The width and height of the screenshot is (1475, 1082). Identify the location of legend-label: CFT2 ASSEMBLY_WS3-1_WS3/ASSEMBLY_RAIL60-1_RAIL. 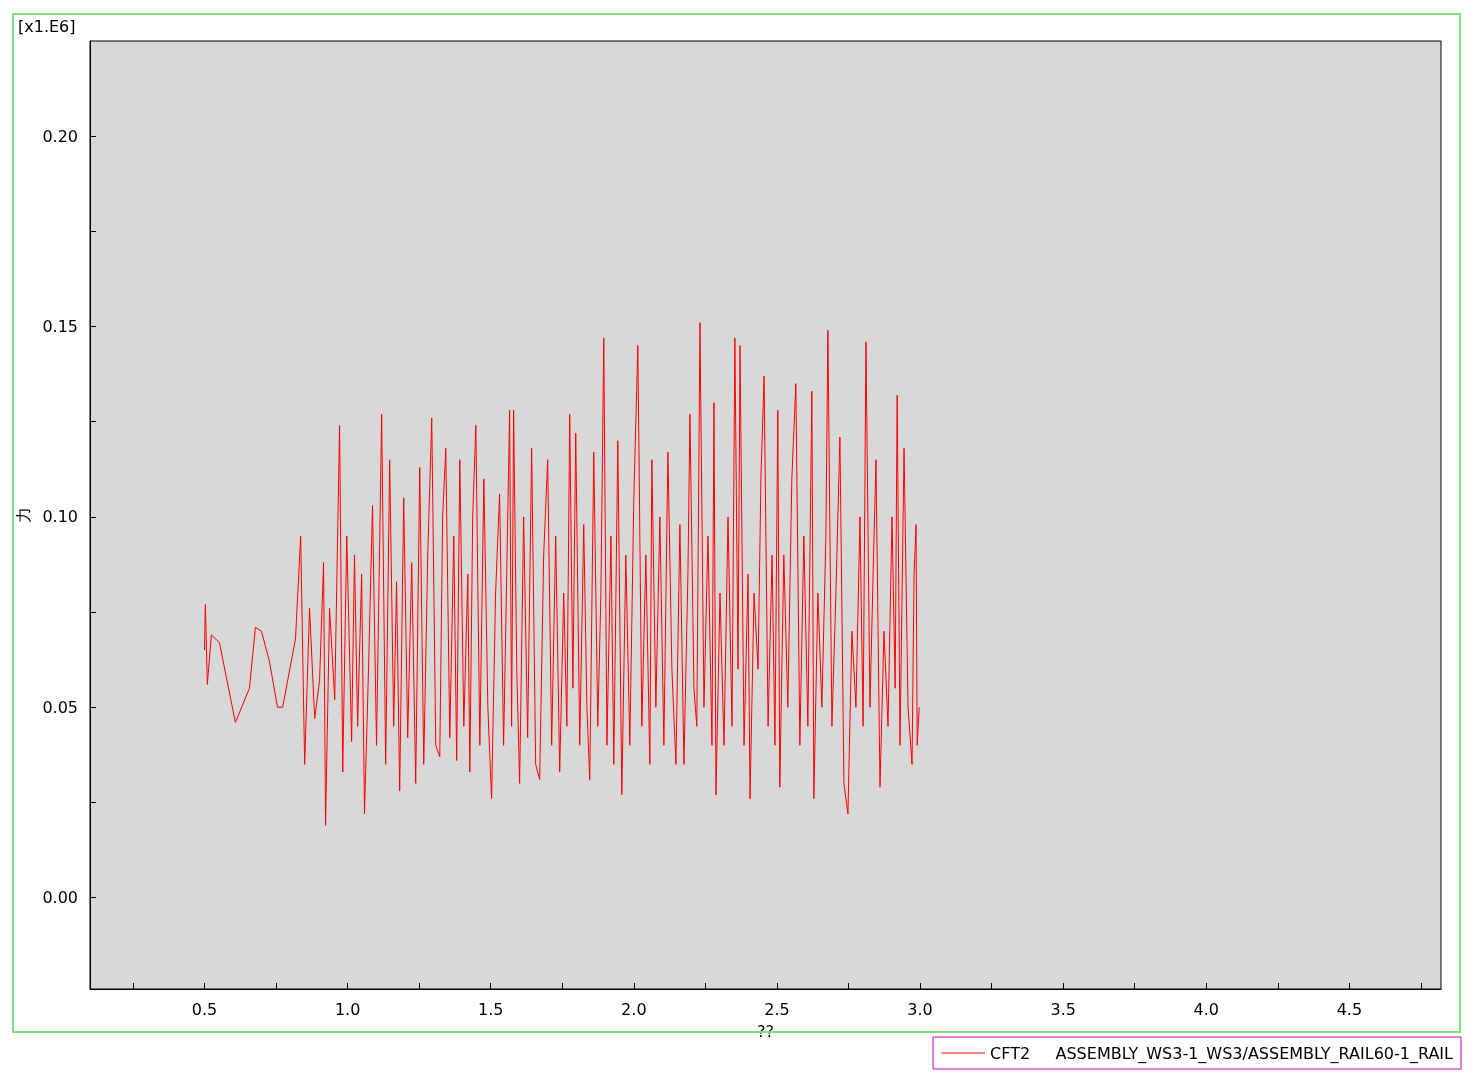
(1222, 1053).